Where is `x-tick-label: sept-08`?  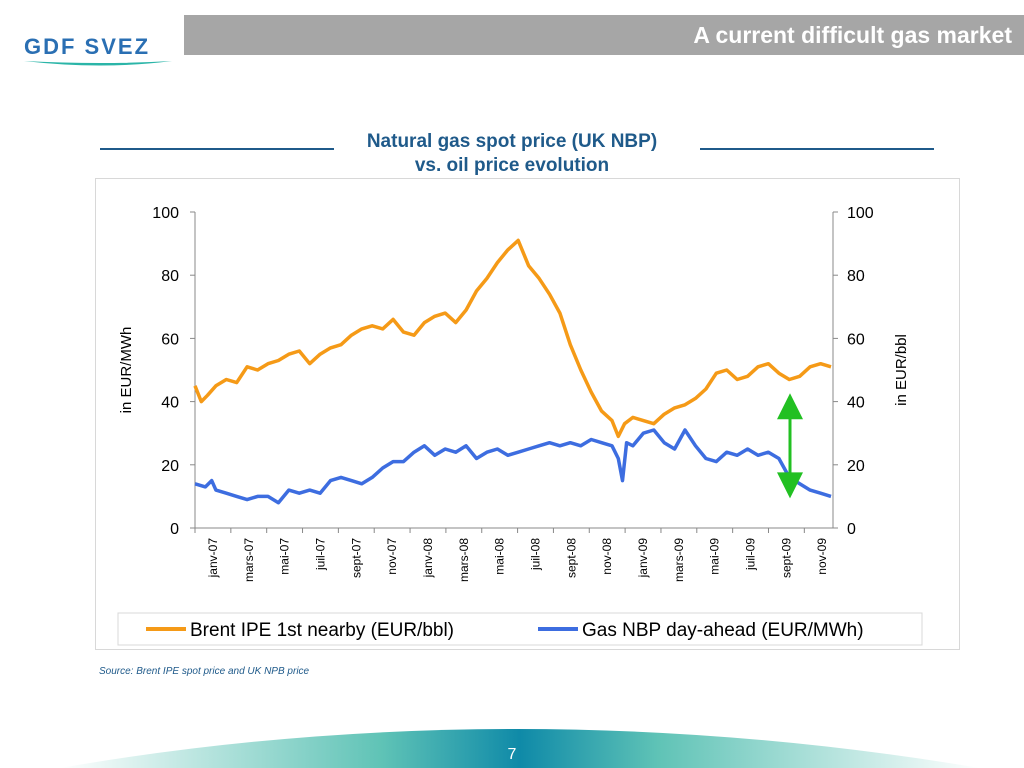 x-tick-label: sept-08 is located at coordinates (571, 558).